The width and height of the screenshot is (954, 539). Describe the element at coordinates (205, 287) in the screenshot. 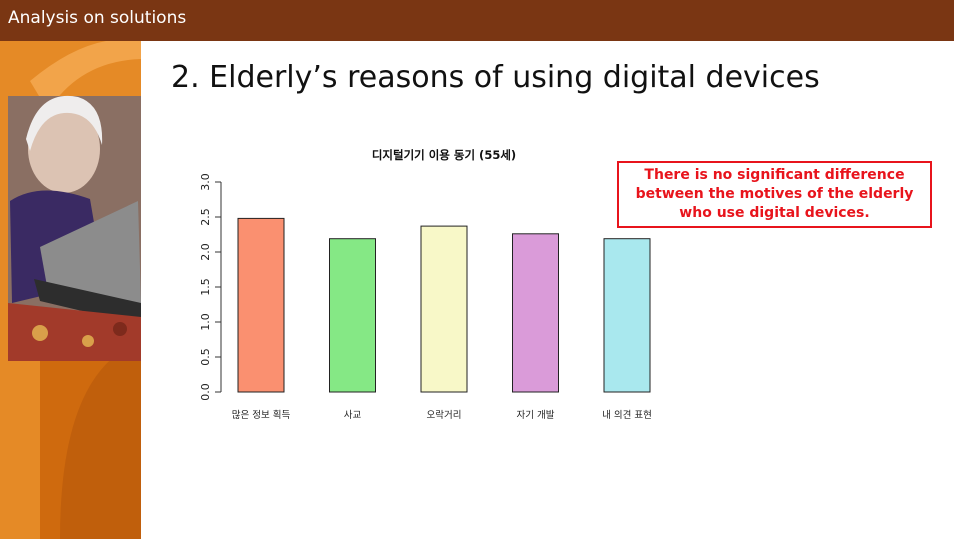

I see `y-tick-label: 1.5` at that location.